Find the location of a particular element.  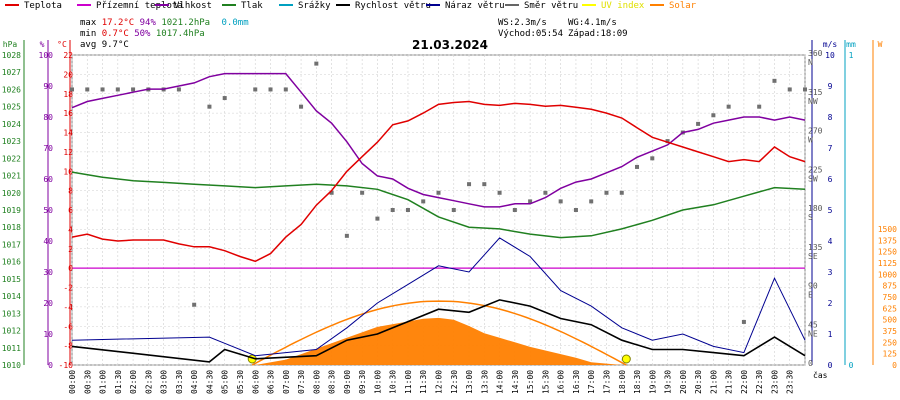

axis-ms-tick: 1 is located at coordinates (830, 334).